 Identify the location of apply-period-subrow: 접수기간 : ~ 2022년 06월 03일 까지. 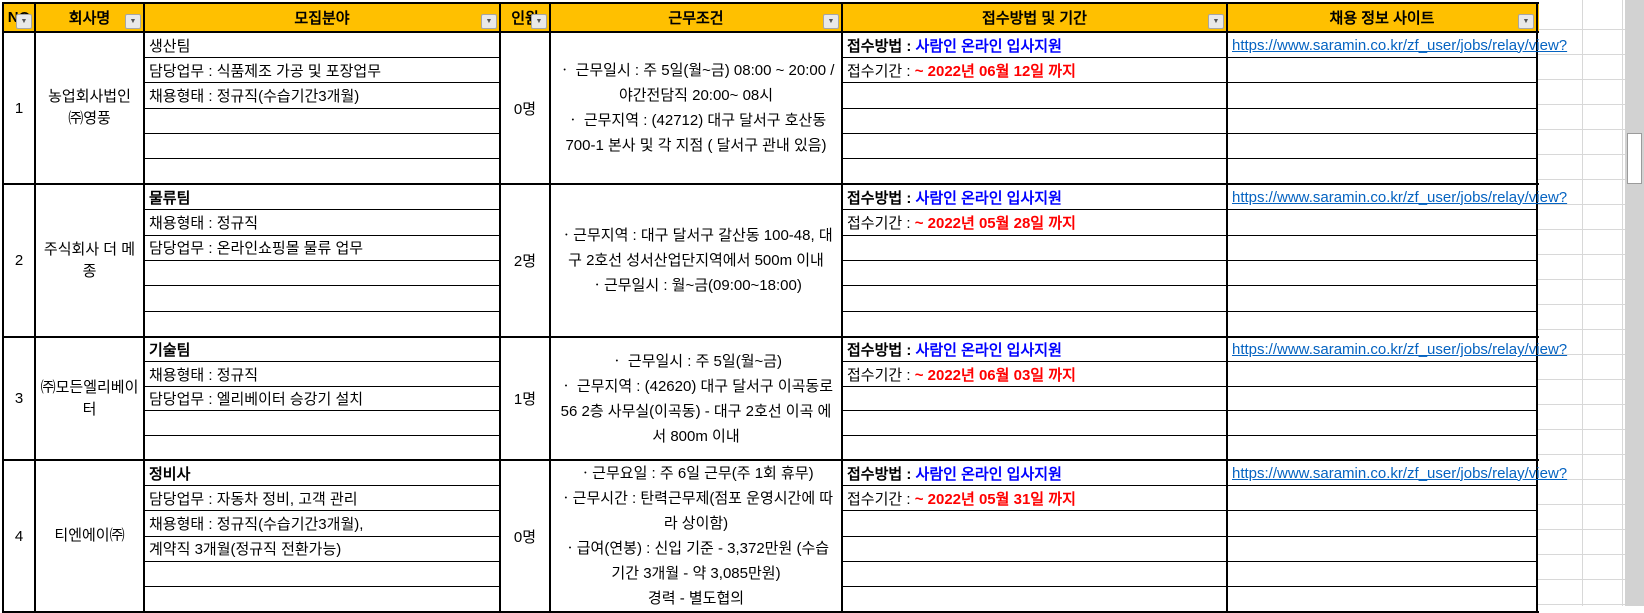
(1034, 374).